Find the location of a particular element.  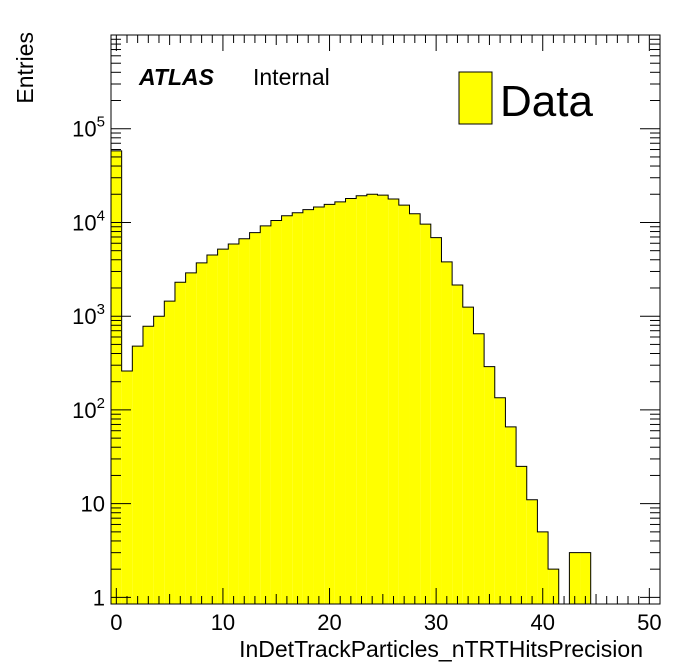

y-tick-label: 10² is located at coordinates (88, 409).